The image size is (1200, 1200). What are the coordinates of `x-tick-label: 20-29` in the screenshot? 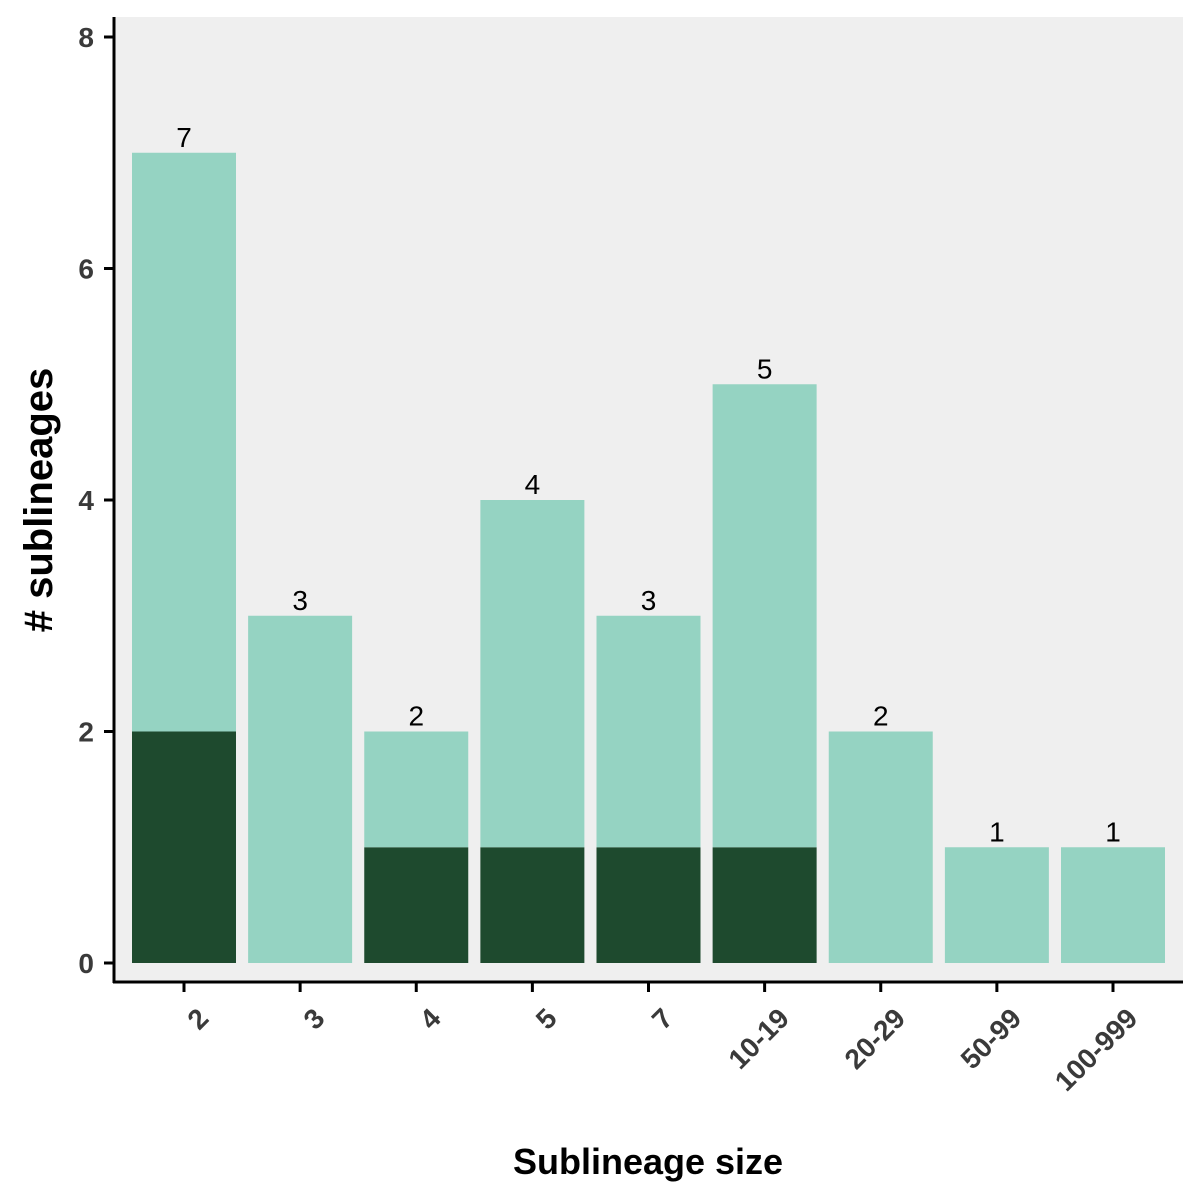 It's located at (875, 1038).